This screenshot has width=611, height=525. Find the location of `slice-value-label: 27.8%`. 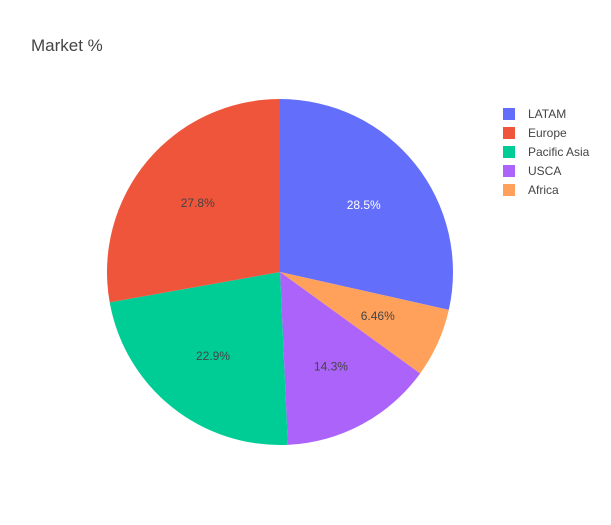

slice-value-label: 27.8% is located at coordinates (198, 203).